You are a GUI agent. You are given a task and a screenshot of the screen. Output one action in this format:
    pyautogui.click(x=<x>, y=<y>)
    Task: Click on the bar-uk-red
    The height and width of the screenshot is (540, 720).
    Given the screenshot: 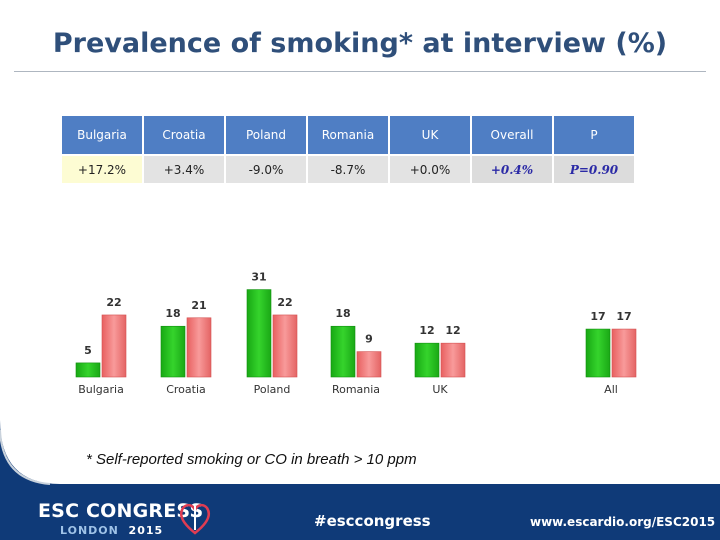 What is the action you would take?
    pyautogui.click(x=453, y=360)
    